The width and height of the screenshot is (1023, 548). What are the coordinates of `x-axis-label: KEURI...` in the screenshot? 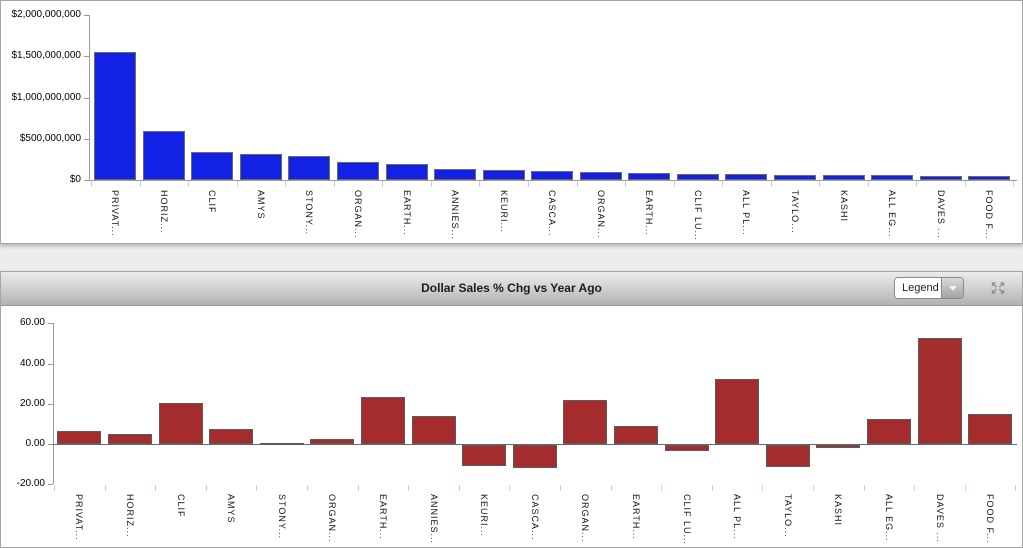 It's located at (484, 516).